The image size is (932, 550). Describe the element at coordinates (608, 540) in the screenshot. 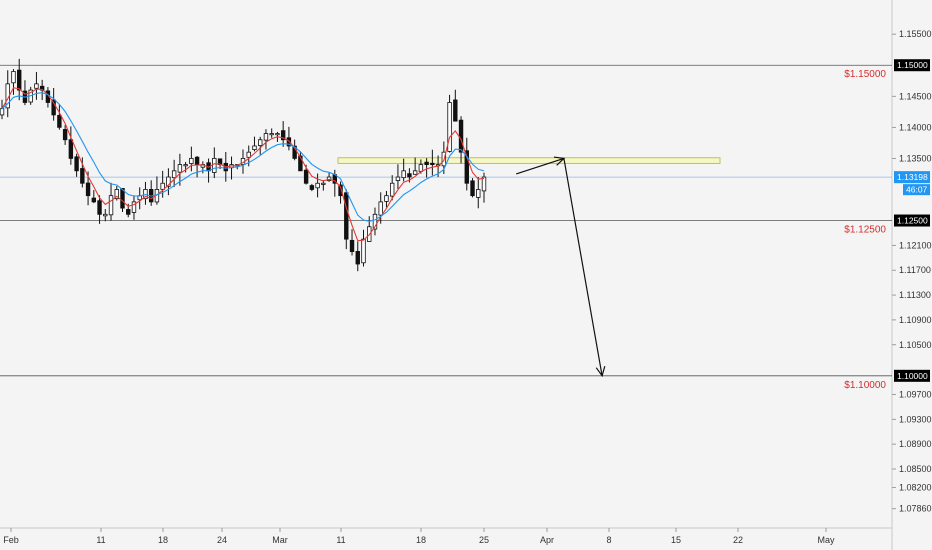

I see `x-tick-label: 8` at that location.